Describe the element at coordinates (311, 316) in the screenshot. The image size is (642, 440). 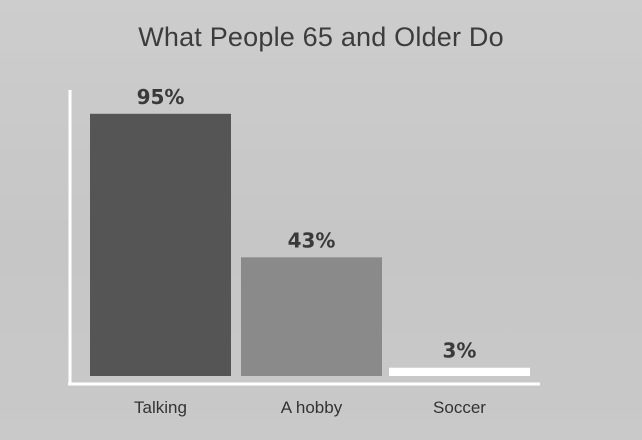
I see `bar-a-hobby` at that location.